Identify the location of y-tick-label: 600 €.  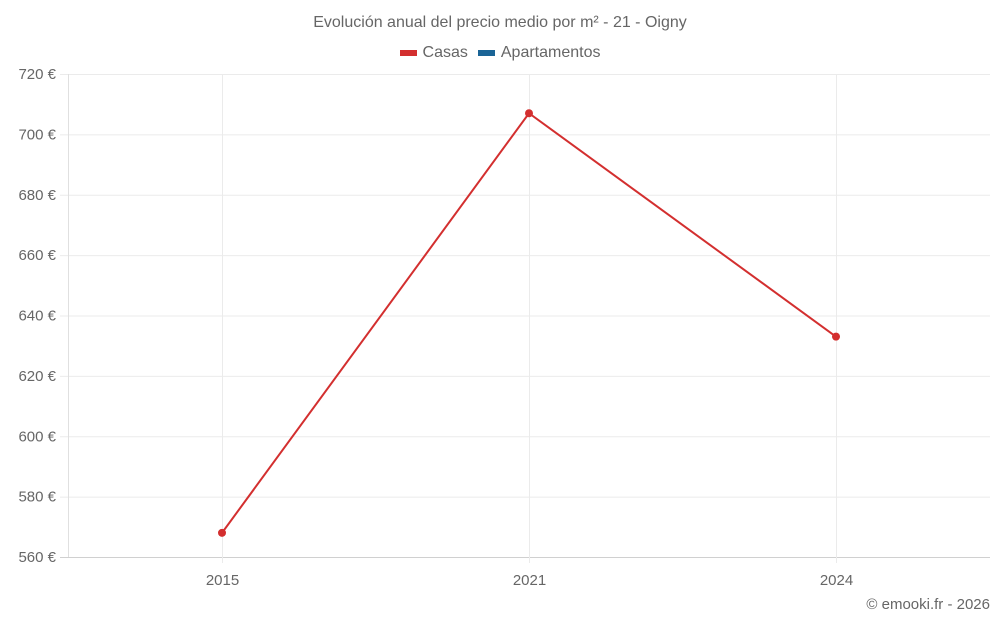
(37, 436).